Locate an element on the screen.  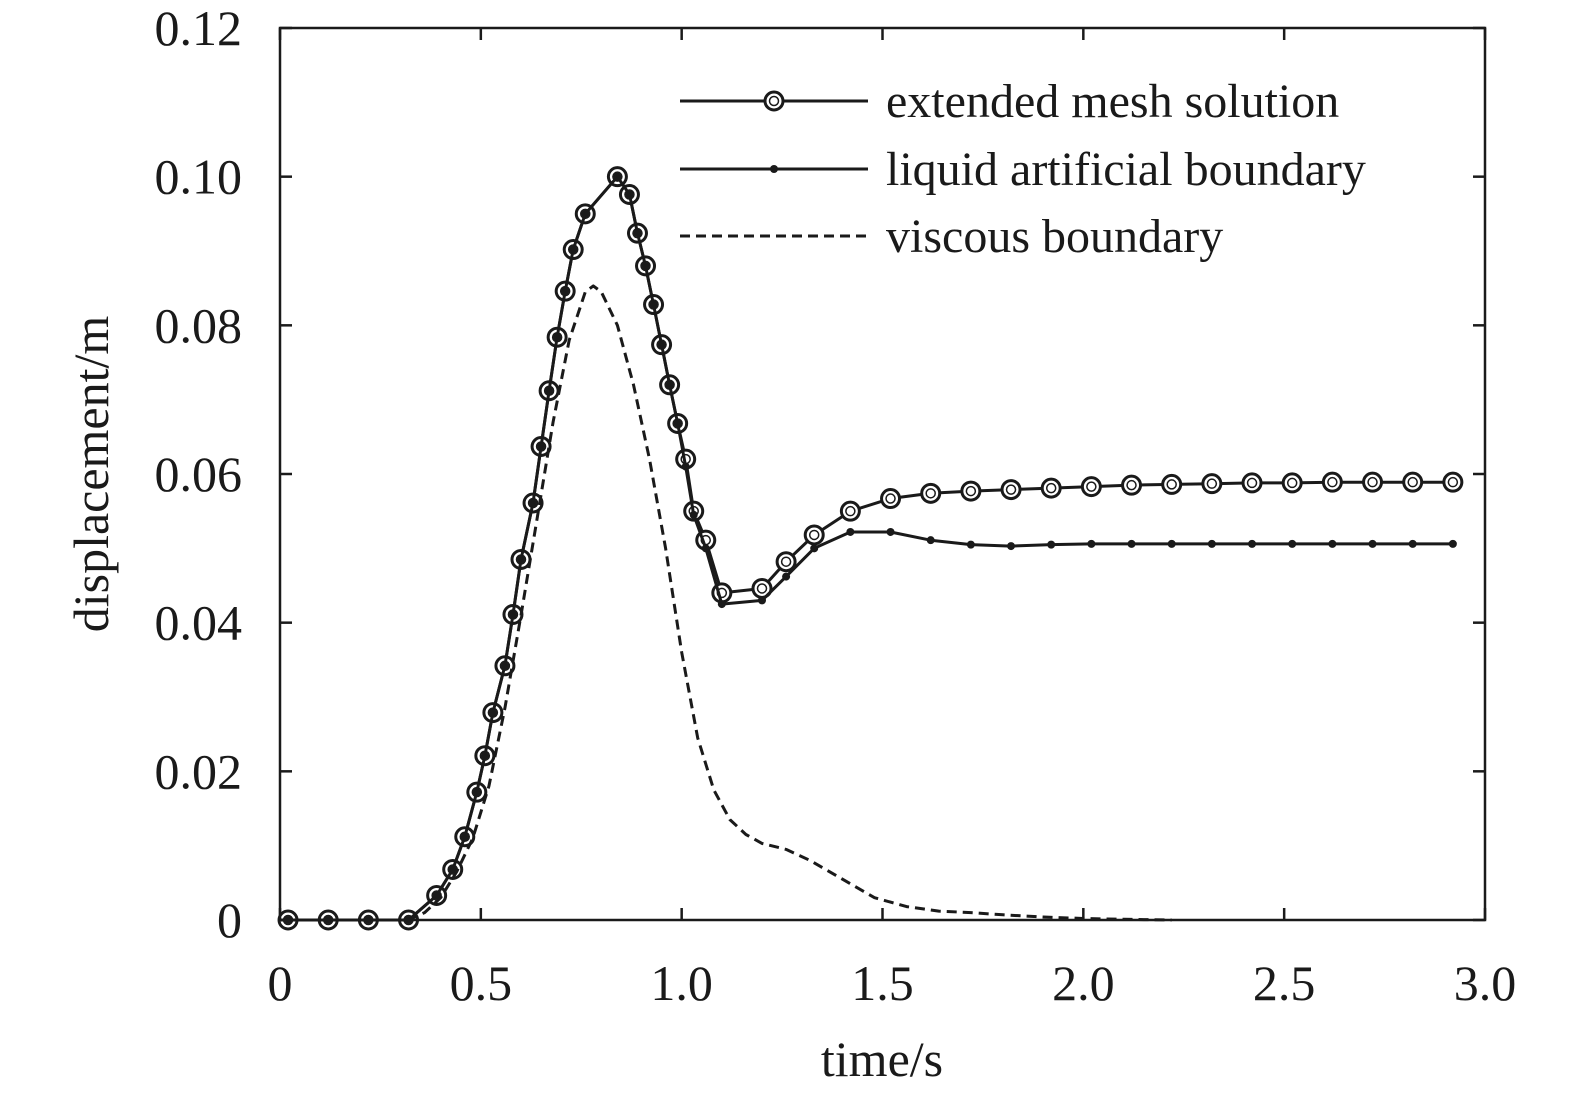
legend-label-liquid-artificial-boundary: liquid artificial boundary is located at coordinates (1126, 169).